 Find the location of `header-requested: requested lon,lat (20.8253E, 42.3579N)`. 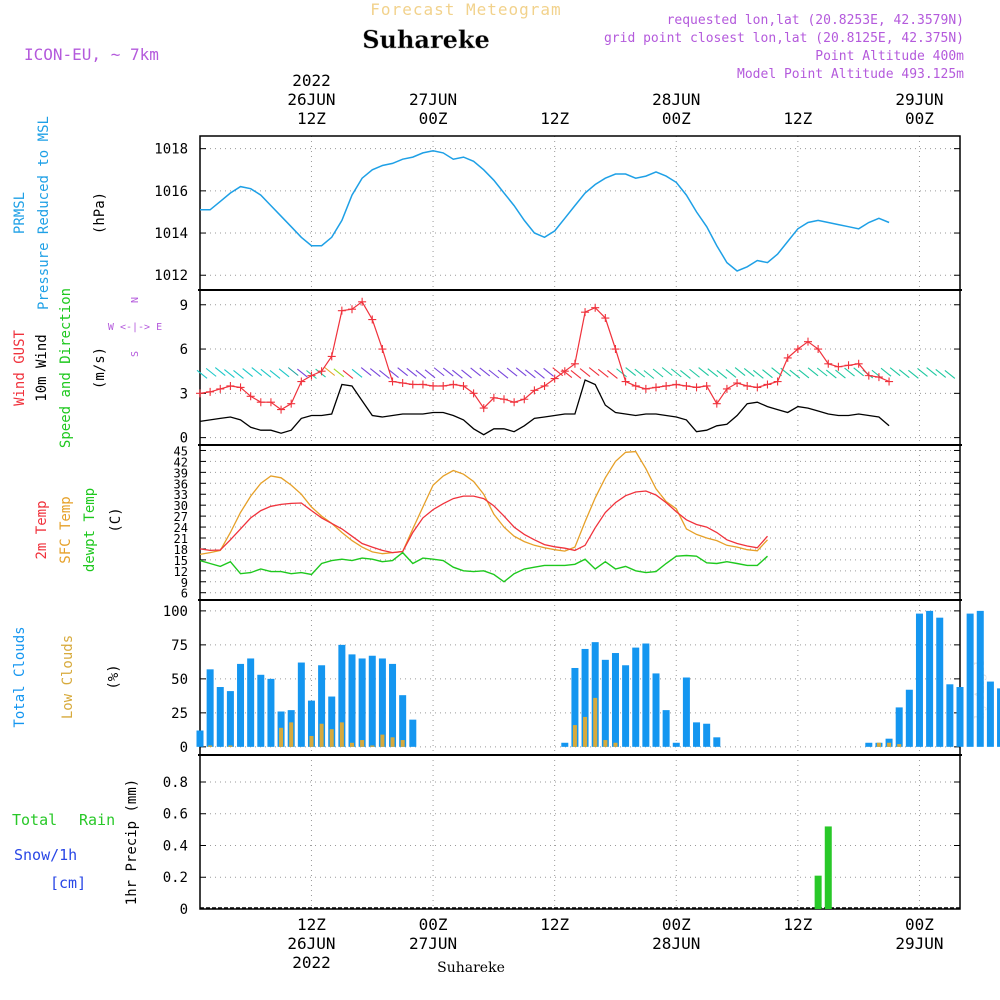

header-requested: requested lon,lat (20.8253E, 42.3579N) is located at coordinates (815, 20).